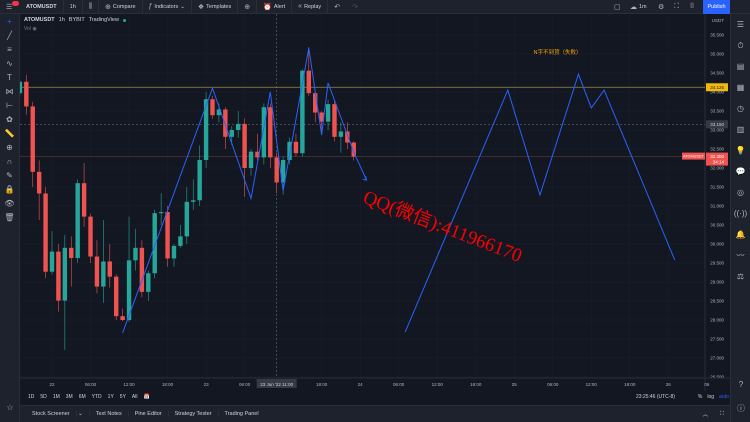 The height and width of the screenshot is (422, 750). What do you see at coordinates (716, 7) in the screenshot?
I see `publish-button: Publish` at bounding box center [716, 7].